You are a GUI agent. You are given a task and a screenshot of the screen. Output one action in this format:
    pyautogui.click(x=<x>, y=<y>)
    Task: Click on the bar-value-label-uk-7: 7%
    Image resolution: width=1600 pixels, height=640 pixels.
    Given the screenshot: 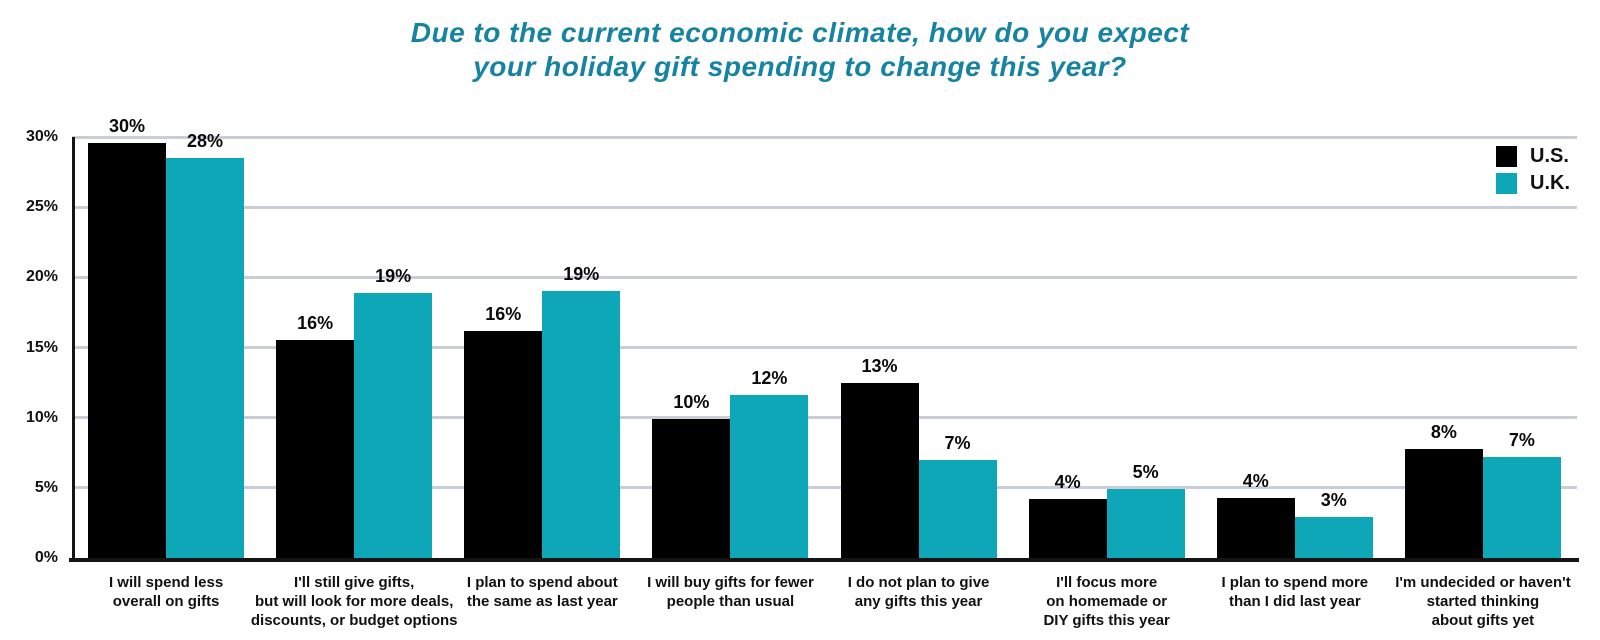 What is the action you would take?
    pyautogui.click(x=1521, y=439)
    